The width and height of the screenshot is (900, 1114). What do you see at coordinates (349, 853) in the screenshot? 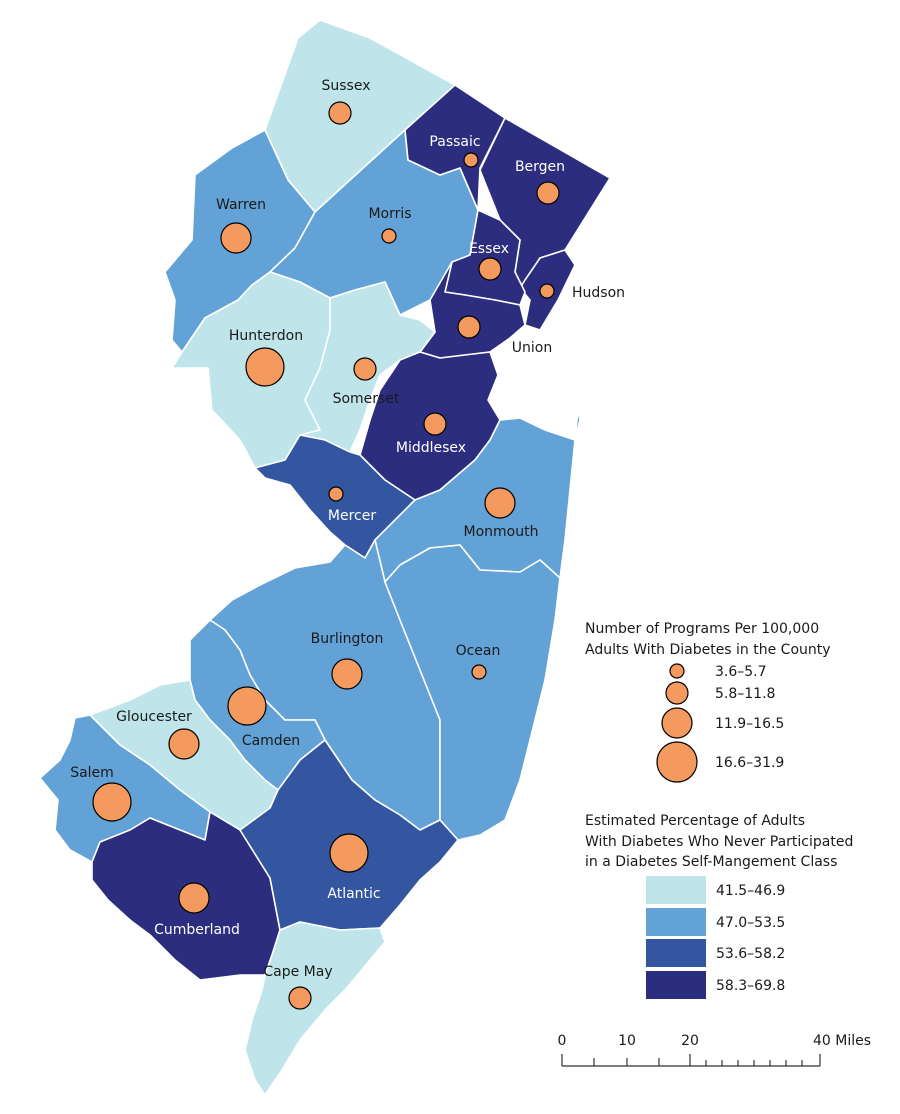
I see `bubble-atlantic` at bounding box center [349, 853].